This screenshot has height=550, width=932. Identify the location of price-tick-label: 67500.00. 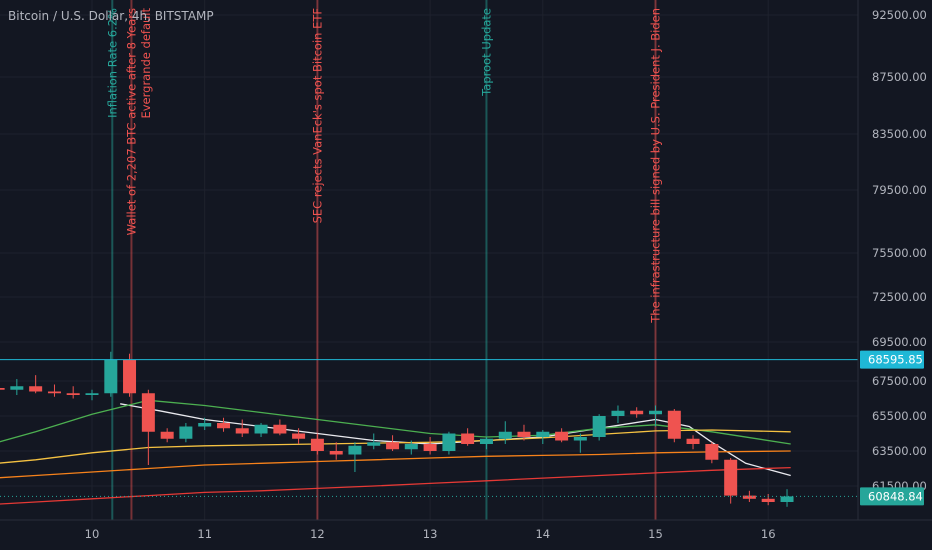
(899, 381).